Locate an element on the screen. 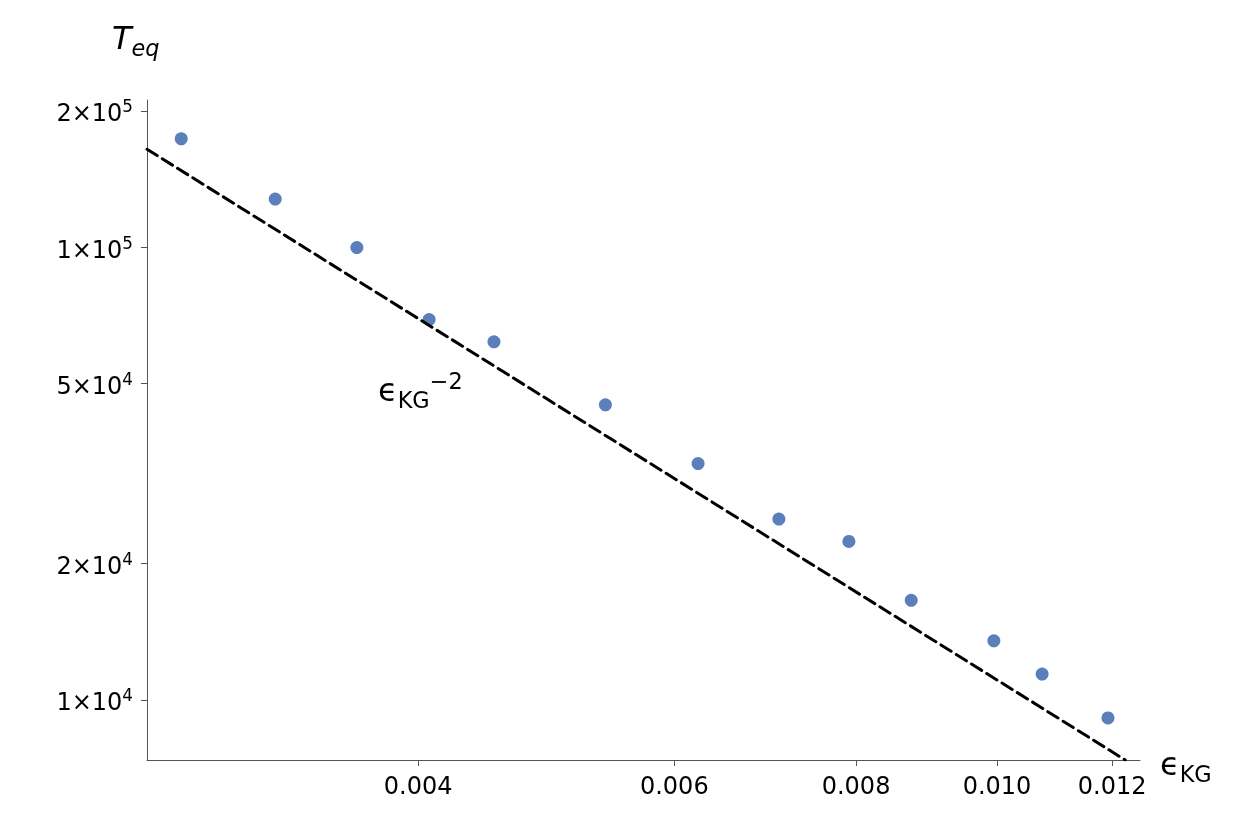  x-tick-label: 0.010 is located at coordinates (997, 786).